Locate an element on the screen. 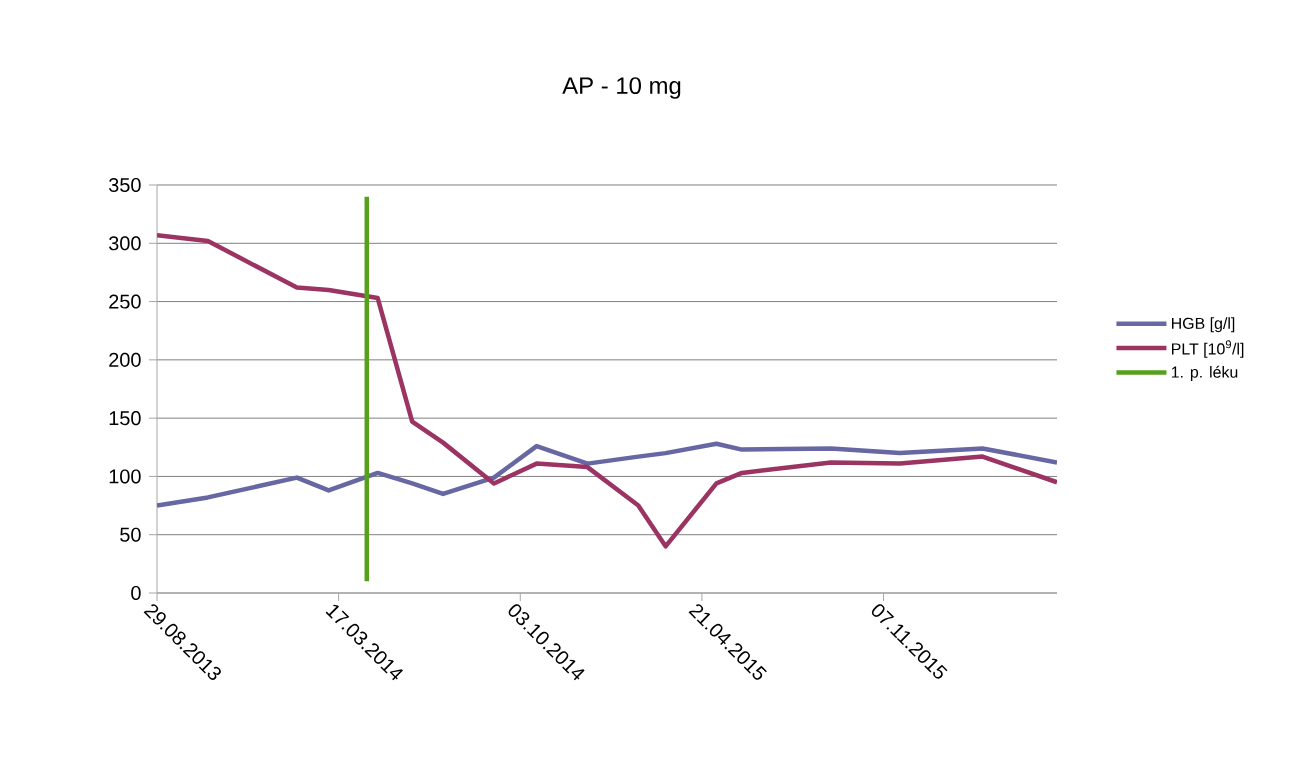 This screenshot has width=1291, height=758. y-tick-label: 0 is located at coordinates (136, 593).